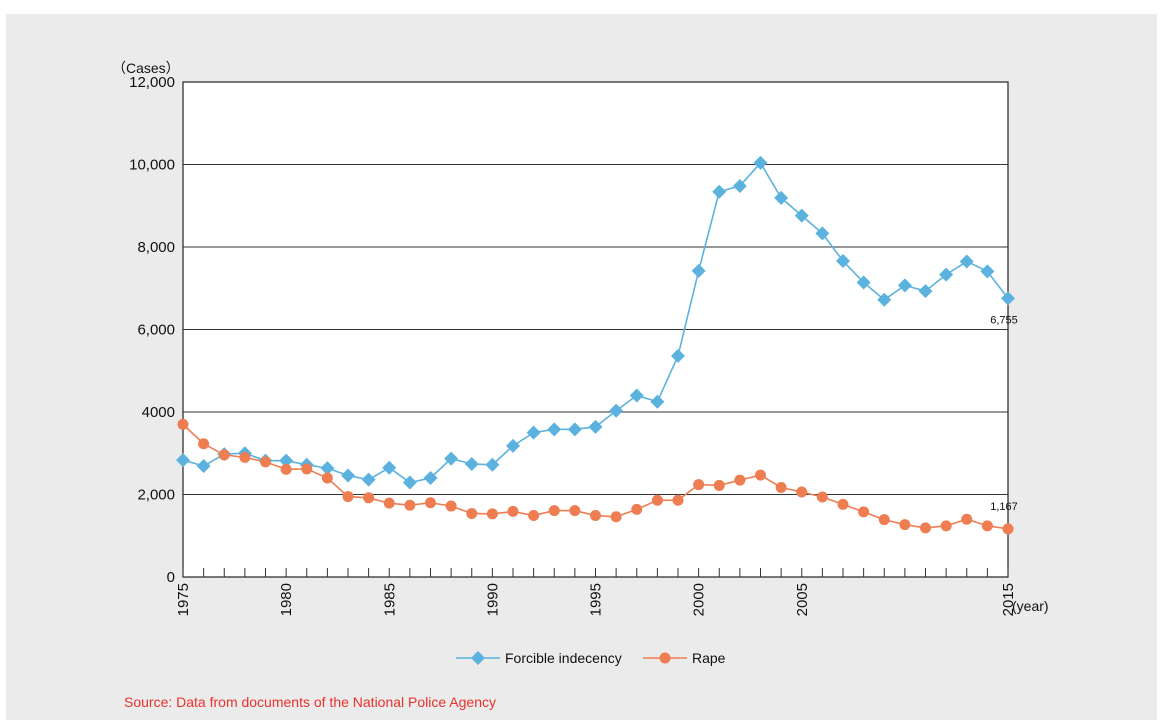 The height and width of the screenshot is (724, 1163). I want to click on x-tick-label: 2015, so click(1008, 599).